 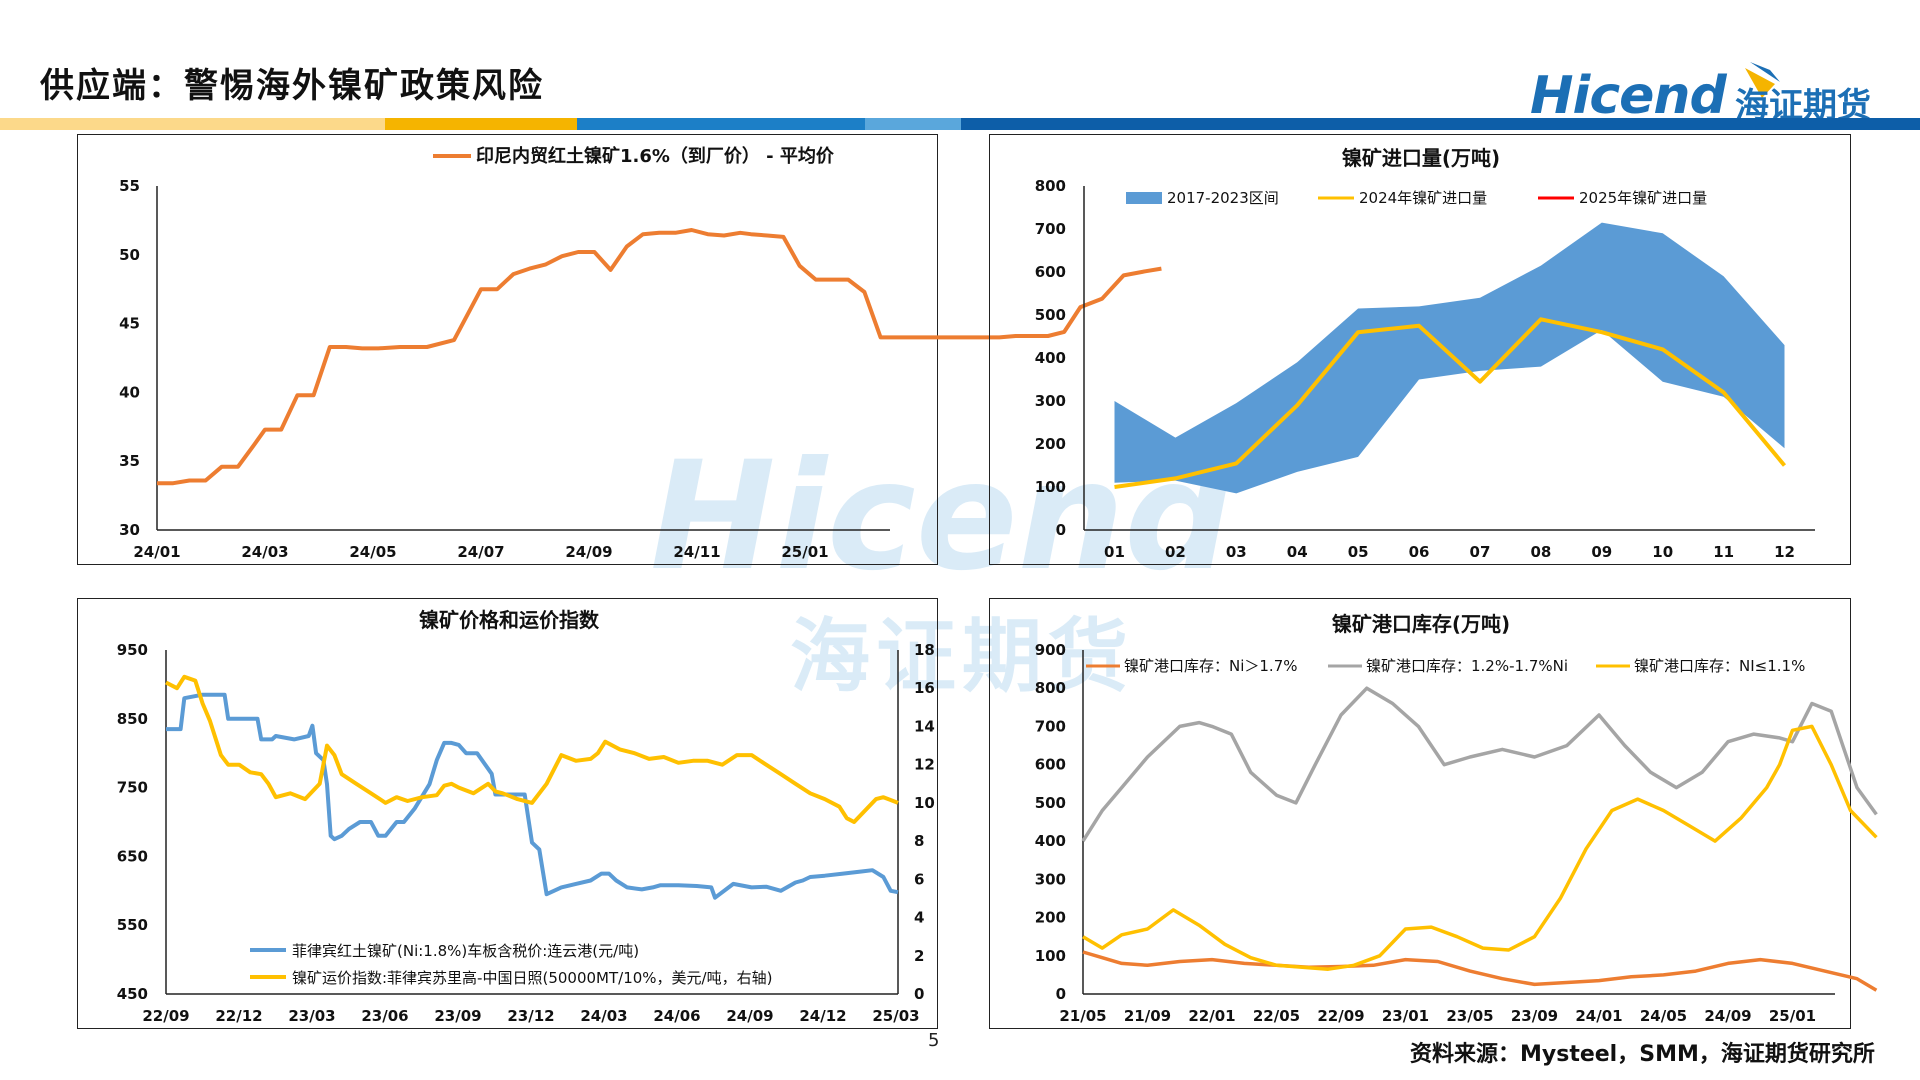 What do you see at coordinates (1479, 764) in the screenshot?
I see `series-line-mid-grade` at bounding box center [1479, 764].